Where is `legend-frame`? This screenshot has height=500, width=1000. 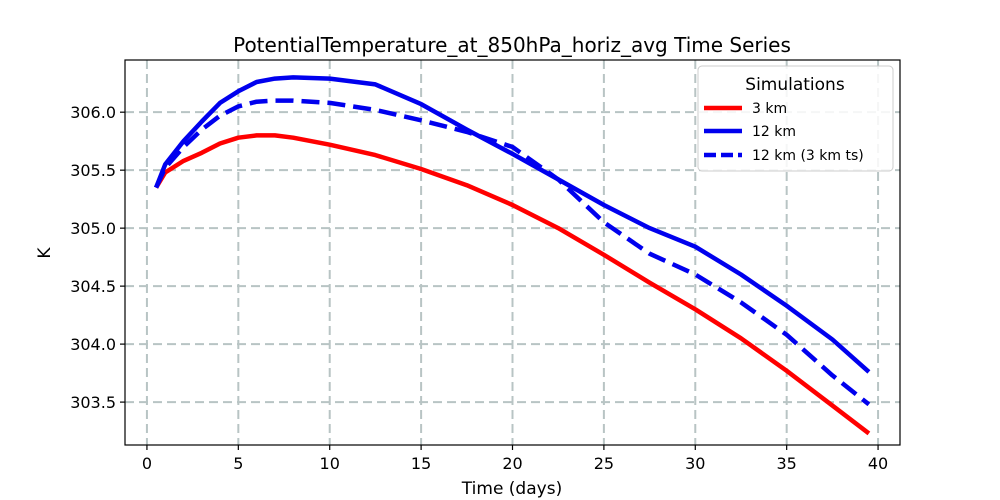 legend-frame is located at coordinates (795, 118).